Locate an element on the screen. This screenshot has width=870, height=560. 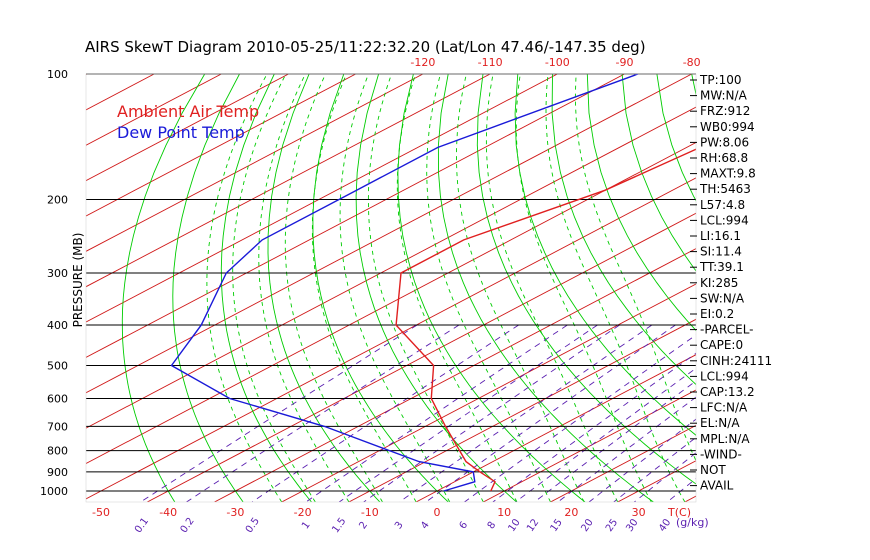
mixing-ratio-tick-label: 3 is located at coordinates (399, 526).